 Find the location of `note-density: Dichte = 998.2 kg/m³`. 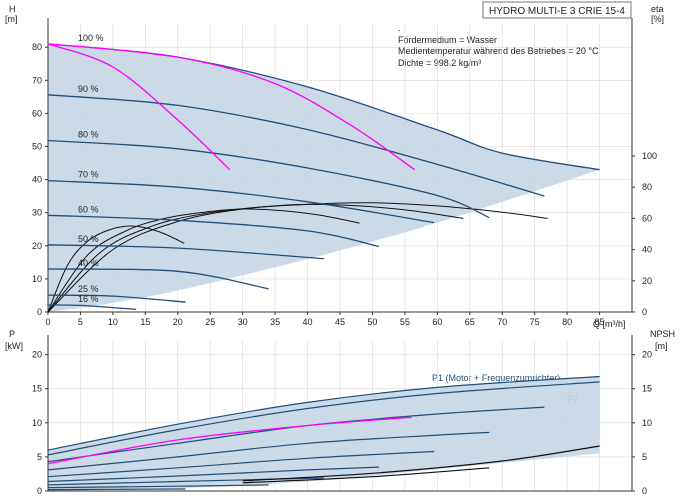

note-density: Dichte = 998.2 kg/m³ is located at coordinates (439, 63).